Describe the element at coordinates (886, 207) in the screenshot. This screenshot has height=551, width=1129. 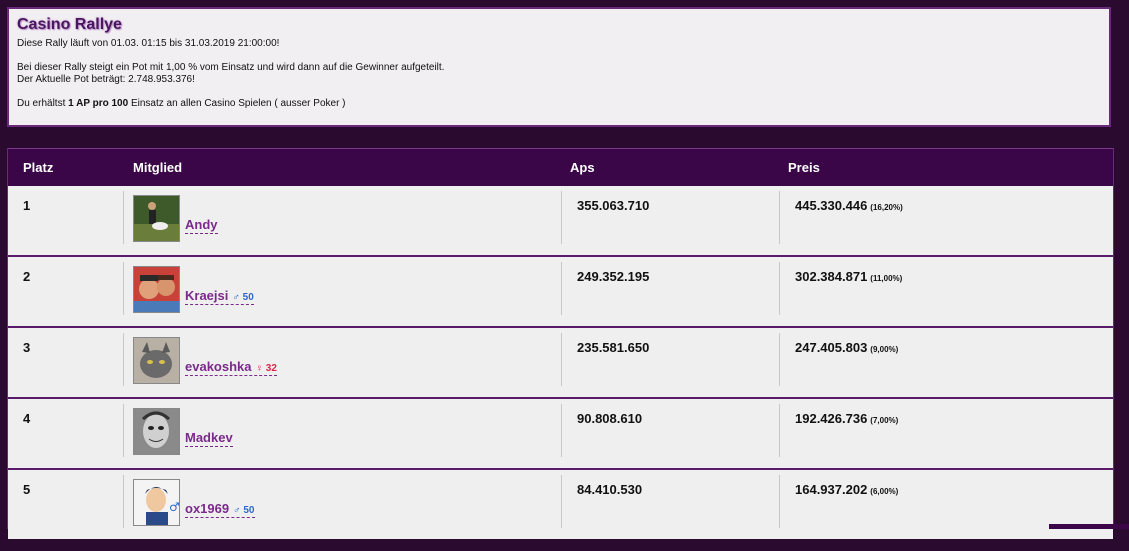
I see `prize-percent: (16,20%)` at that location.